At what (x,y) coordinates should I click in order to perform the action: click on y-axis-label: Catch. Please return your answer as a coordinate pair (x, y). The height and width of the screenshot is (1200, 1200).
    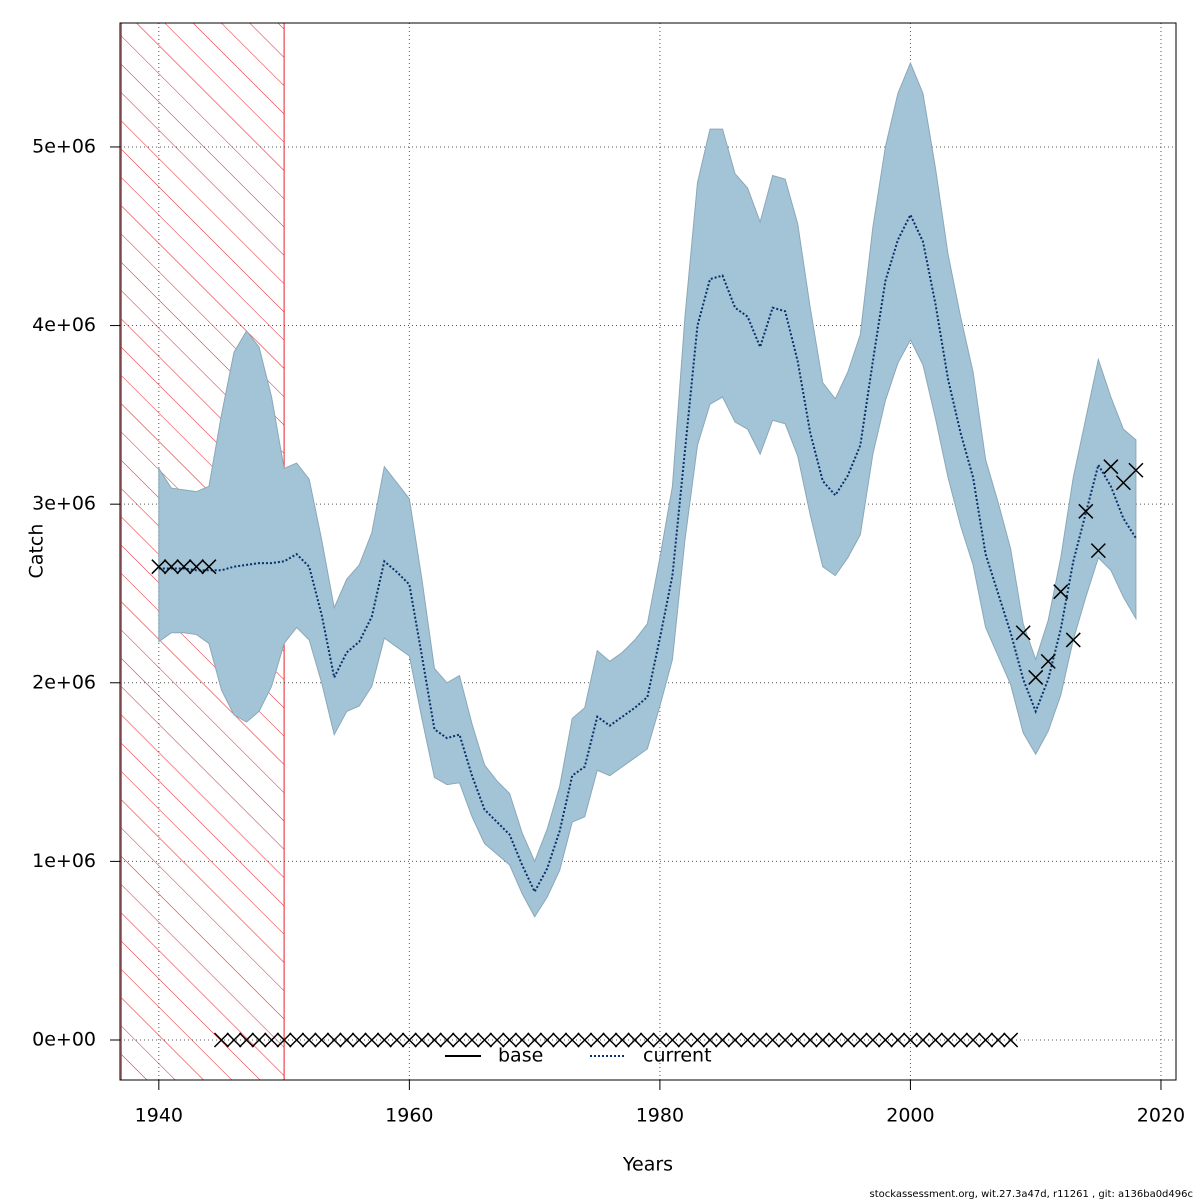
    Looking at the image, I should click on (37, 551).